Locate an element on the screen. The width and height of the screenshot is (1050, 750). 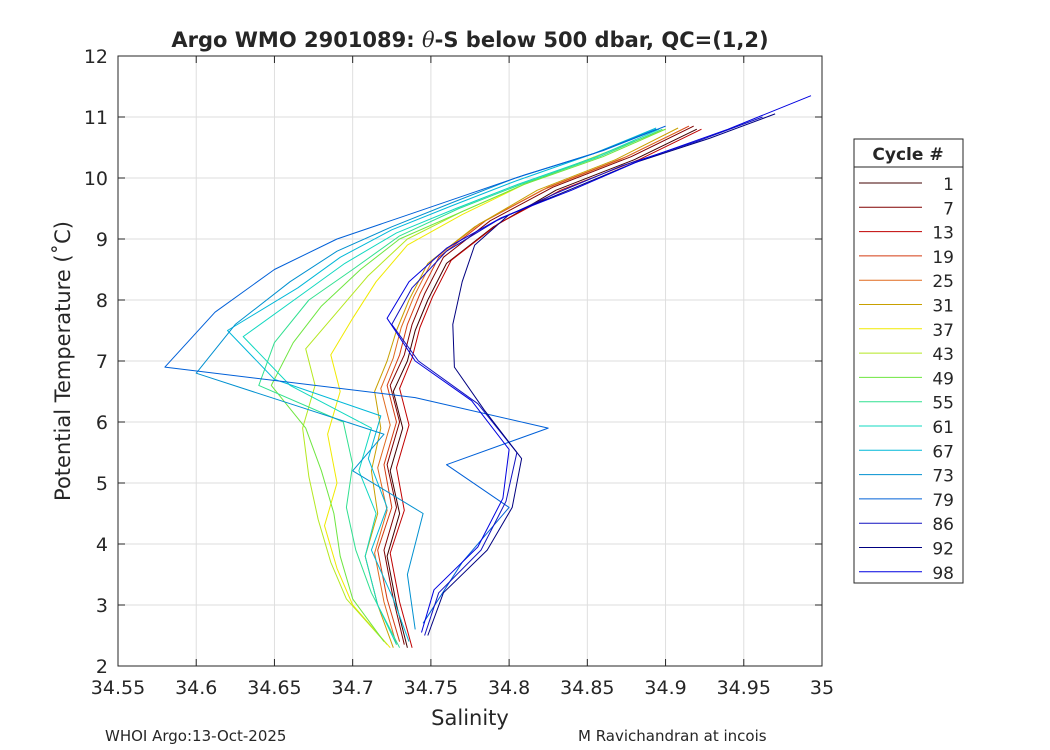
legend: Cycle # 1 7 13 19 25 31 37 43 49 55 61 67 73 79 86 92 98 is located at coordinates (908, 361).